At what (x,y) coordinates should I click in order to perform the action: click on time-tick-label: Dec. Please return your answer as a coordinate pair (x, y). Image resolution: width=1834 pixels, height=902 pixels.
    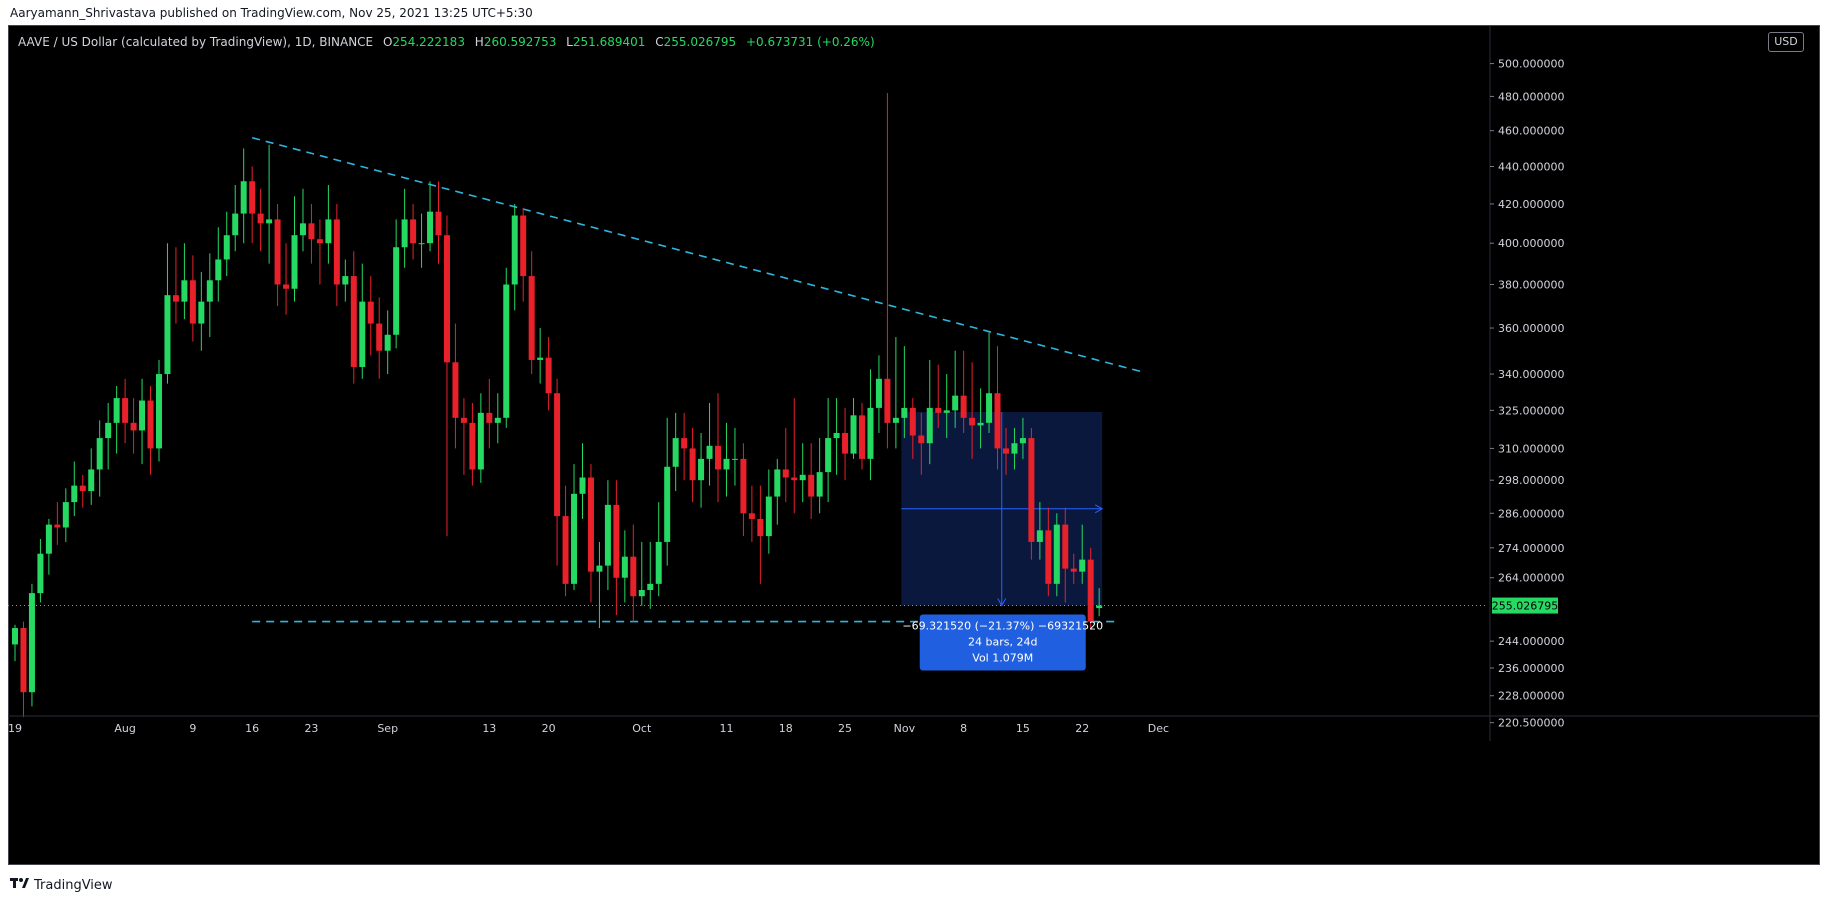
    Looking at the image, I should click on (1158, 728).